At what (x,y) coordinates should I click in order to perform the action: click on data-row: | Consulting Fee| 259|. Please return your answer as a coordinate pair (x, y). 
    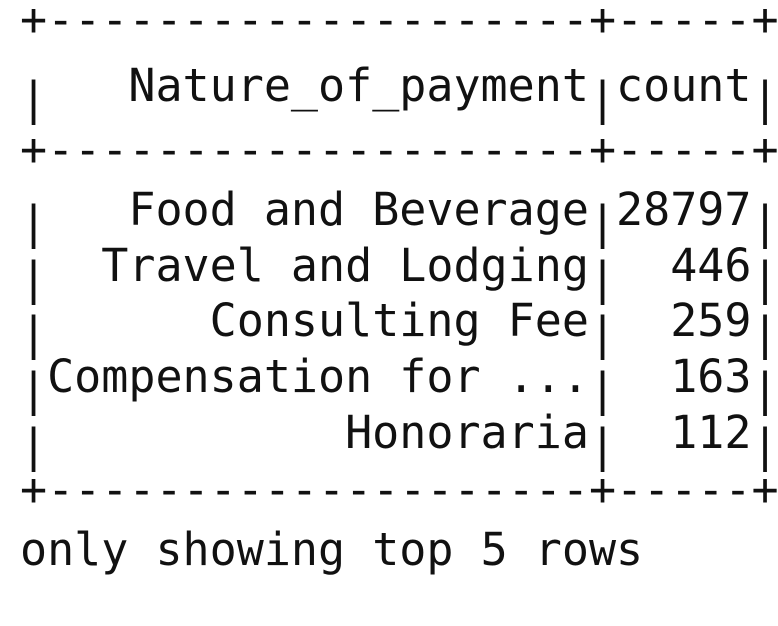
    Looking at the image, I should click on (399, 327).